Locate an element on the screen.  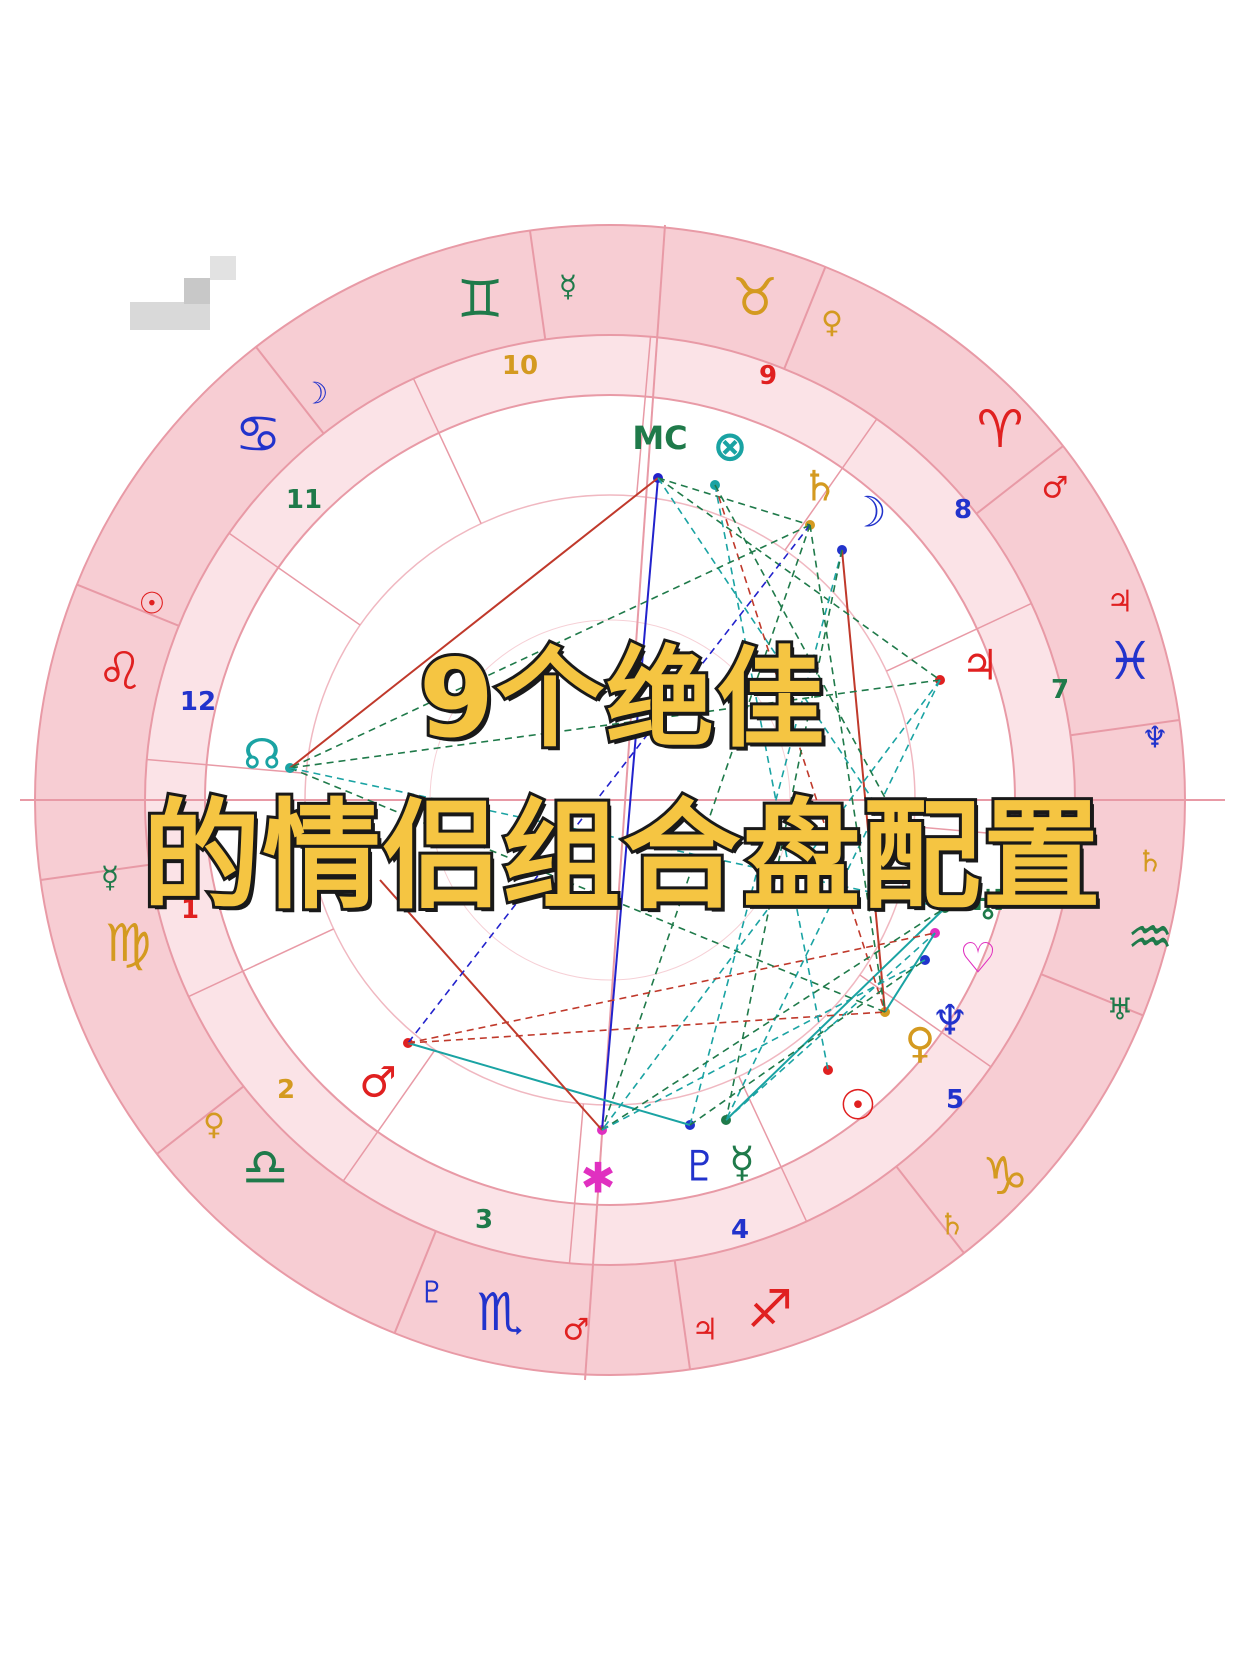
sagittarius-sign: ♐ is located at coordinates (770, 1310).